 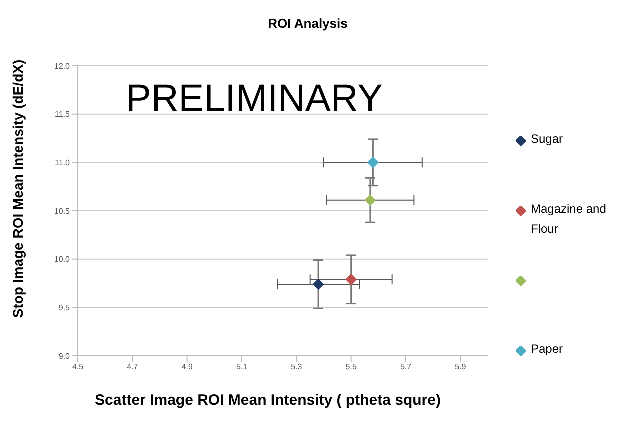 I want to click on x-tick-label: 5.3, so click(x=297, y=367).